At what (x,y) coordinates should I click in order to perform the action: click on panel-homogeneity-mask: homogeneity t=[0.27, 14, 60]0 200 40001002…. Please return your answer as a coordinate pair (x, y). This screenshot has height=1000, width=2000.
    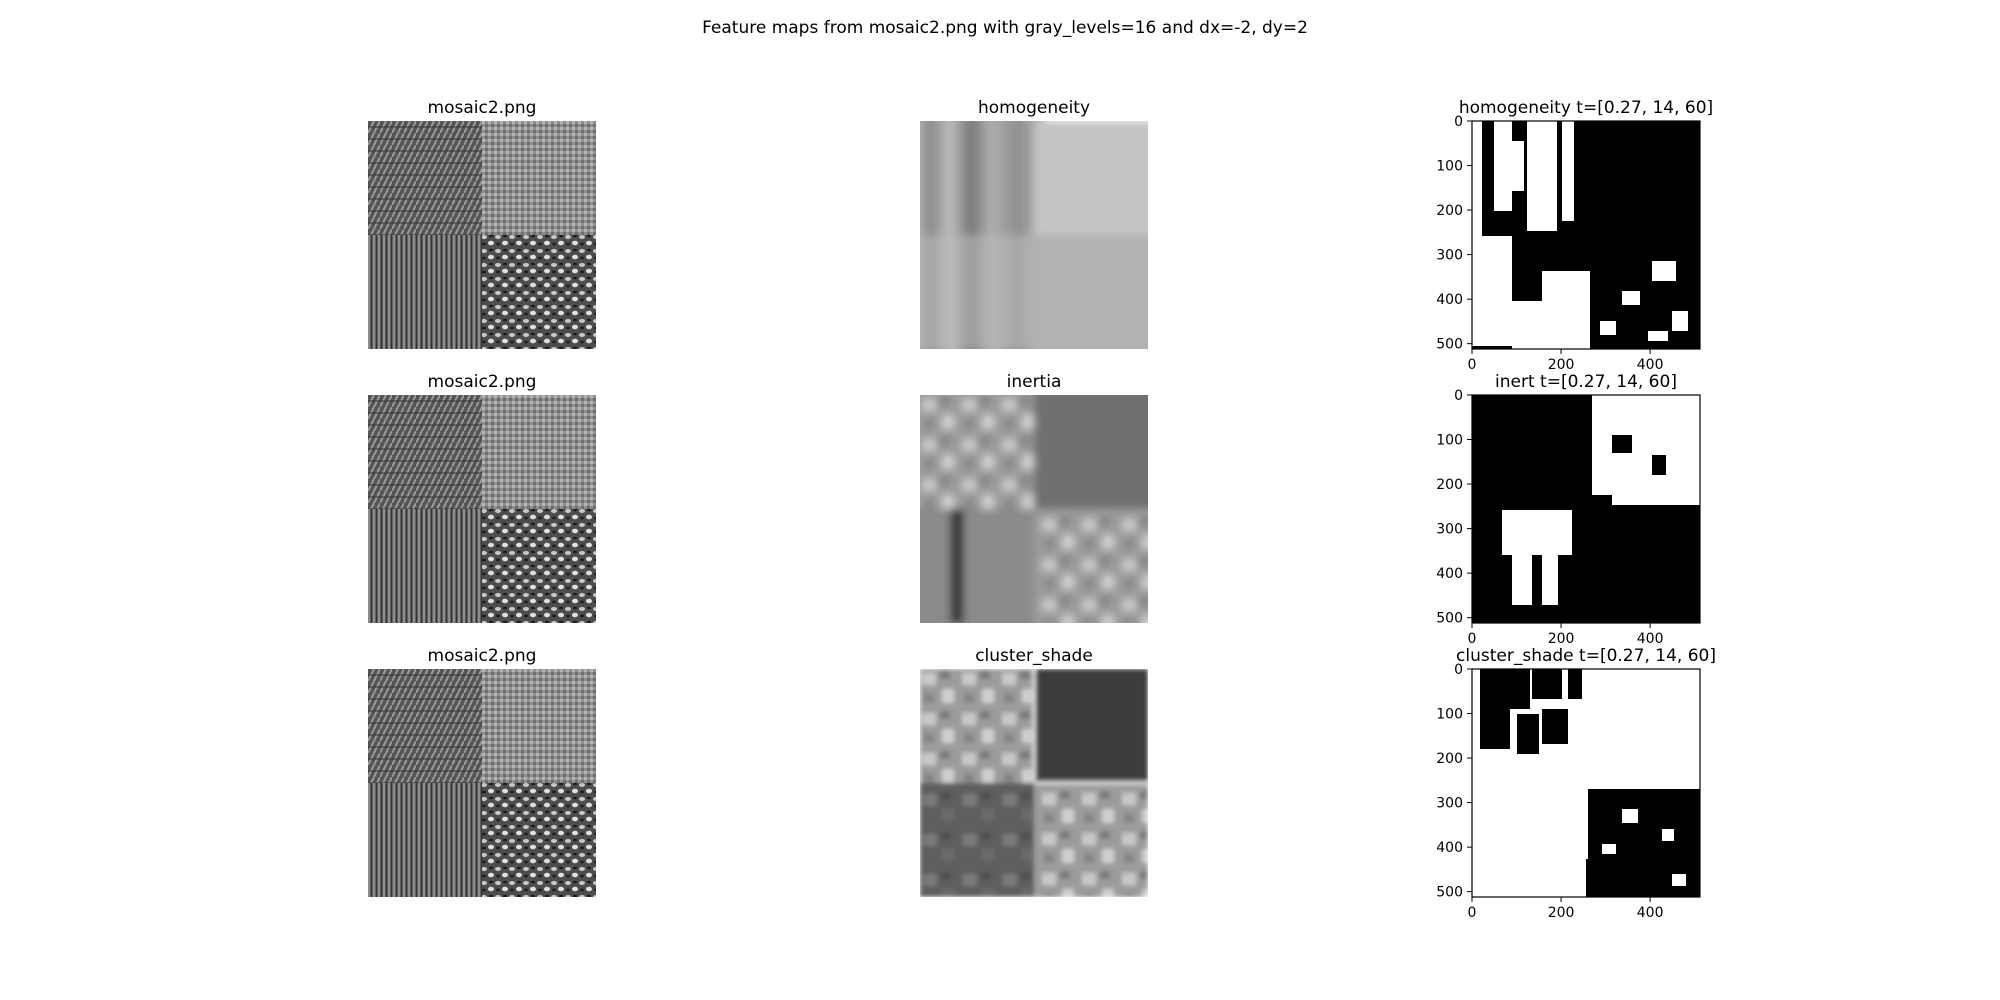
    Looking at the image, I should click on (1574, 235).